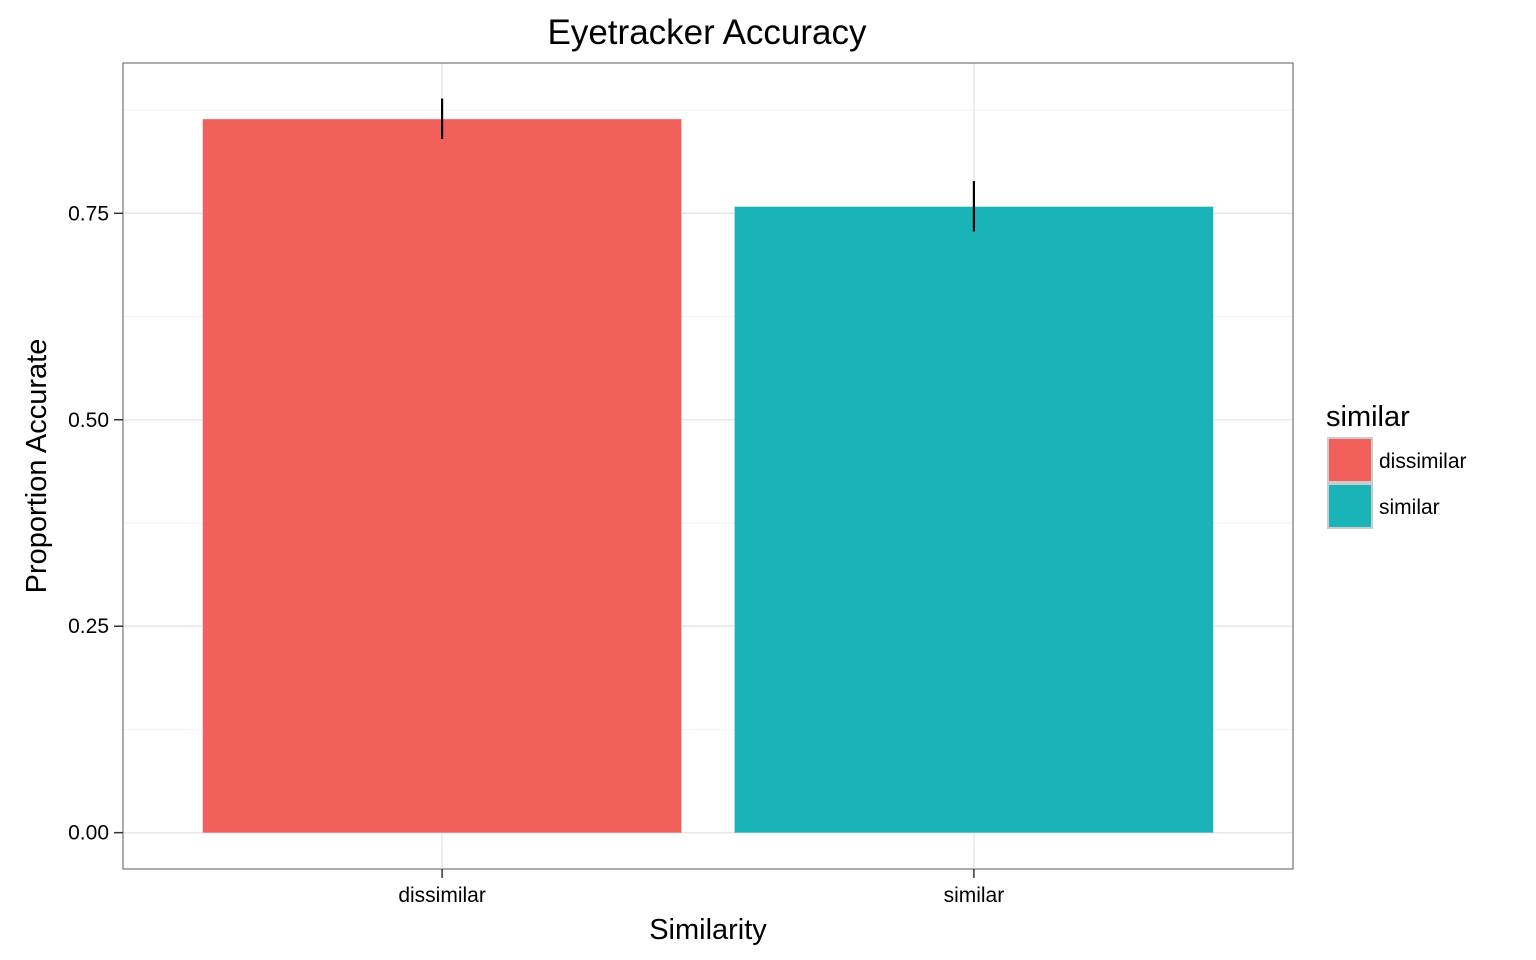 The width and height of the screenshot is (1536, 960). Describe the element at coordinates (974, 895) in the screenshot. I see `x-tick-label: similar` at that location.